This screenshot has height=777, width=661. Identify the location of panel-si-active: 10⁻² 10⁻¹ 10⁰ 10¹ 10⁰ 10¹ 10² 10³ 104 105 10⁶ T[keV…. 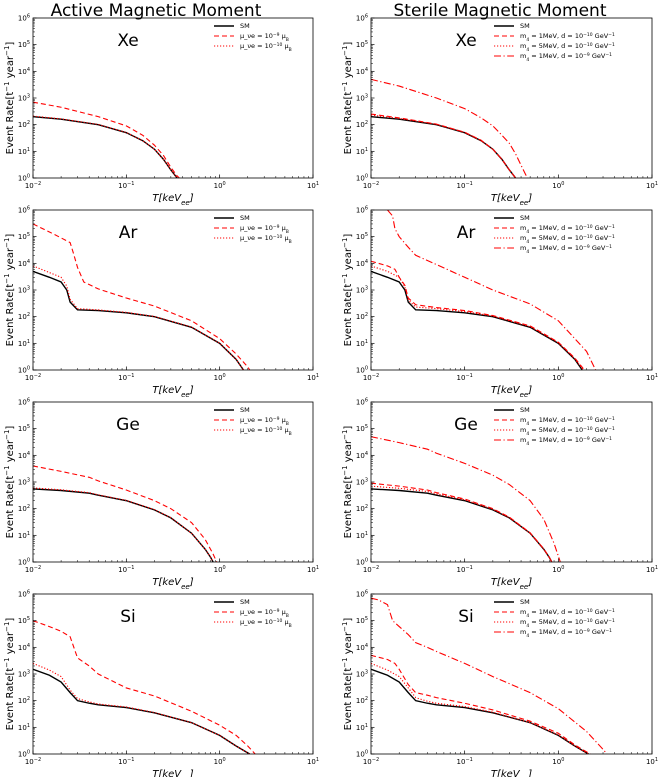
(161, 683).